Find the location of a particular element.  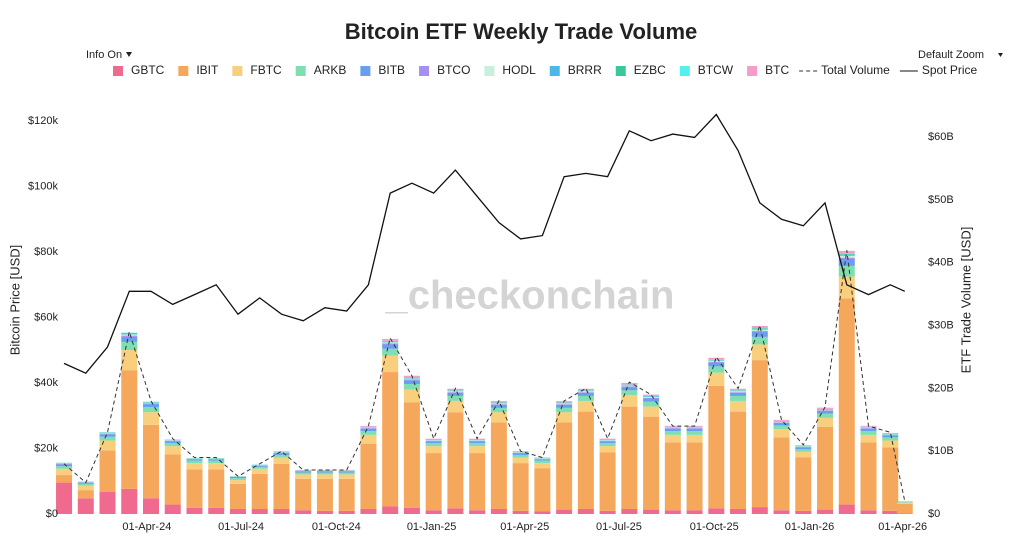

x-tick-label: 01-Jan-25 is located at coordinates (432, 527).